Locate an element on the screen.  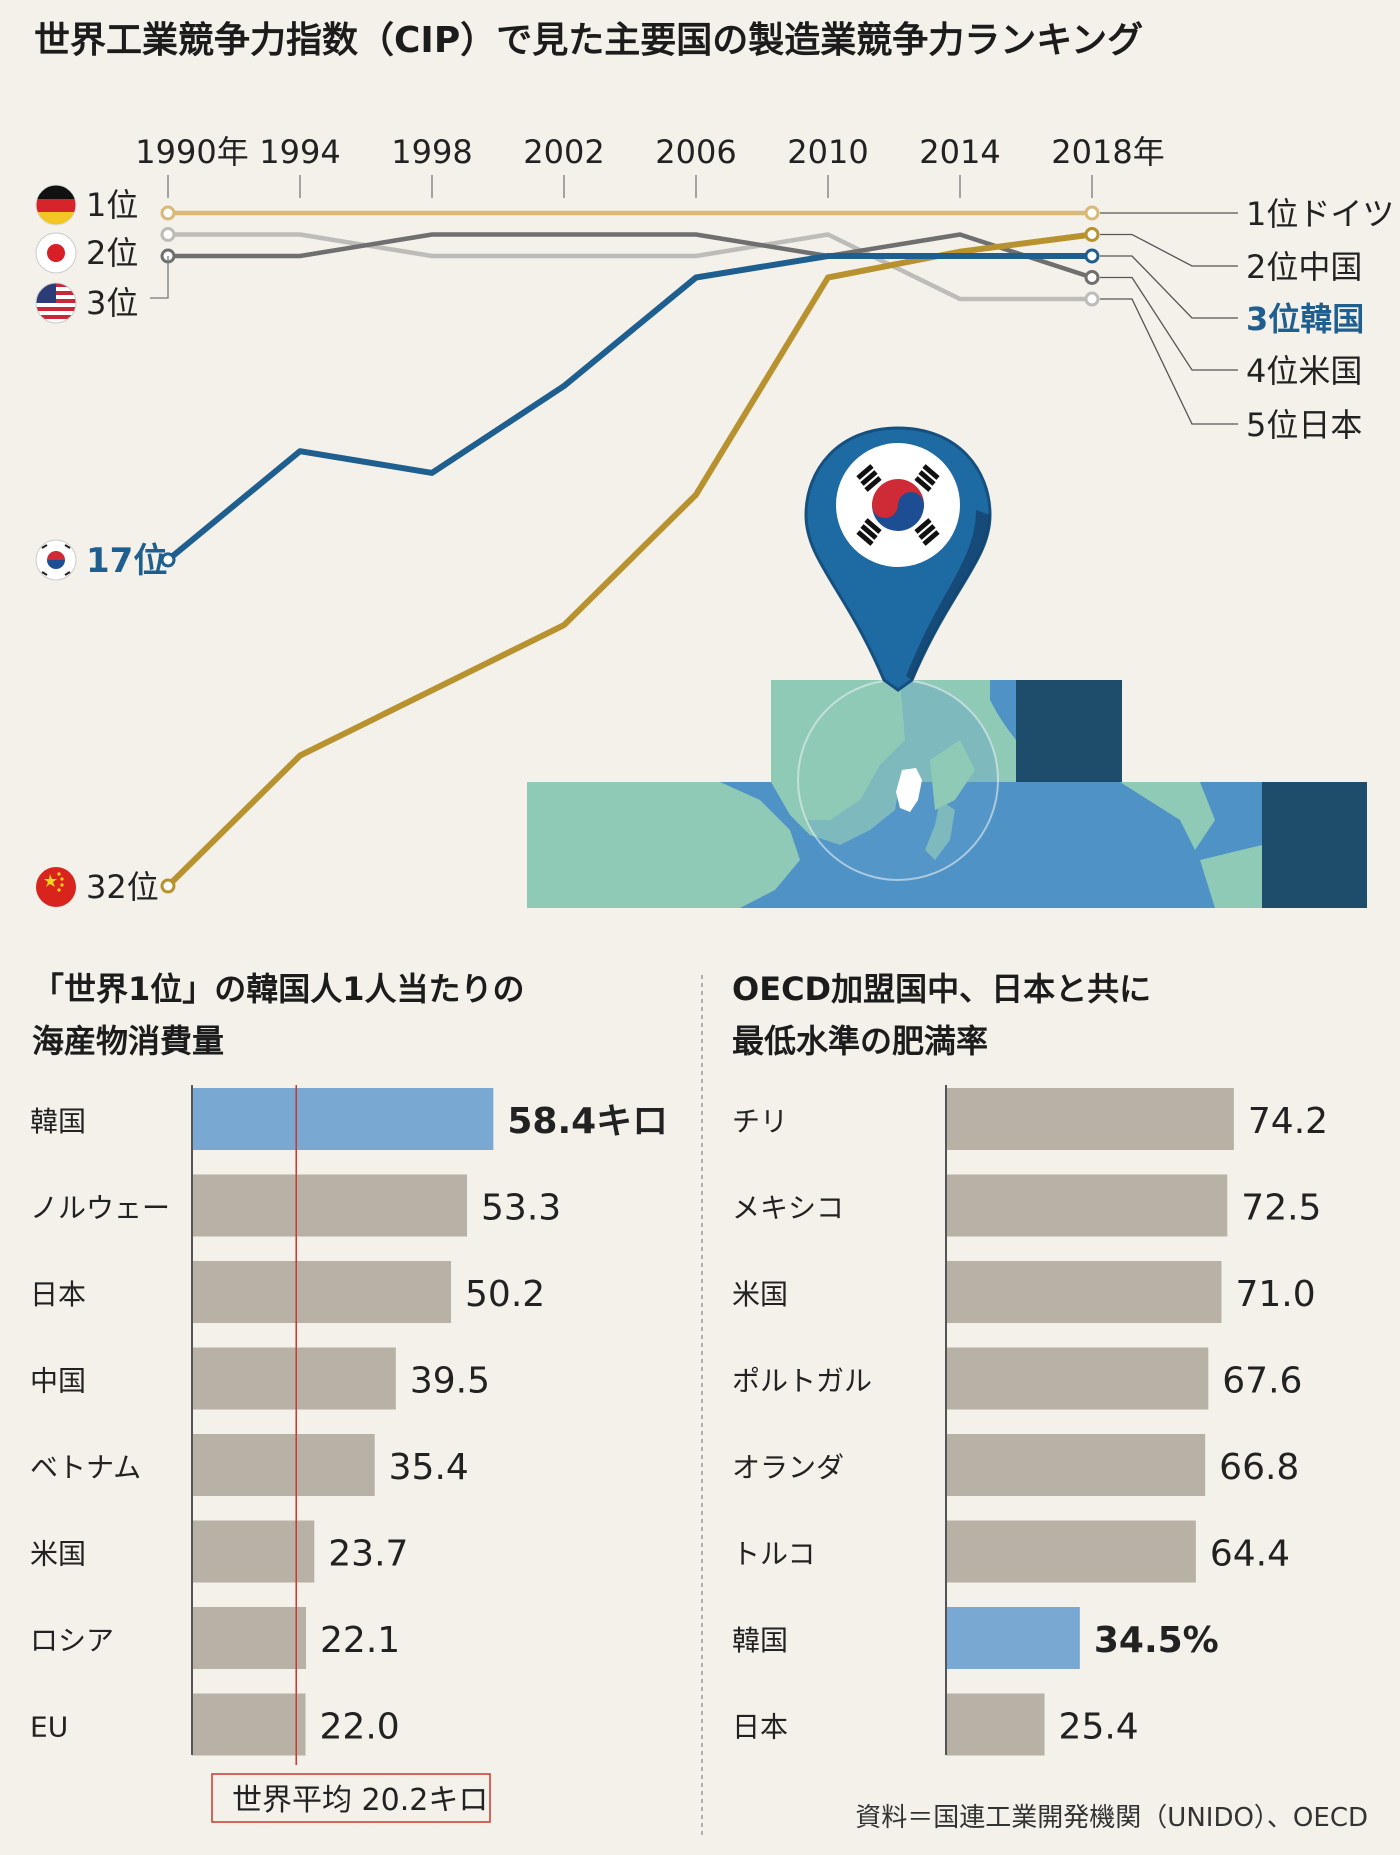
category-label-2-1: メキシコ is located at coordinates (788, 1208).